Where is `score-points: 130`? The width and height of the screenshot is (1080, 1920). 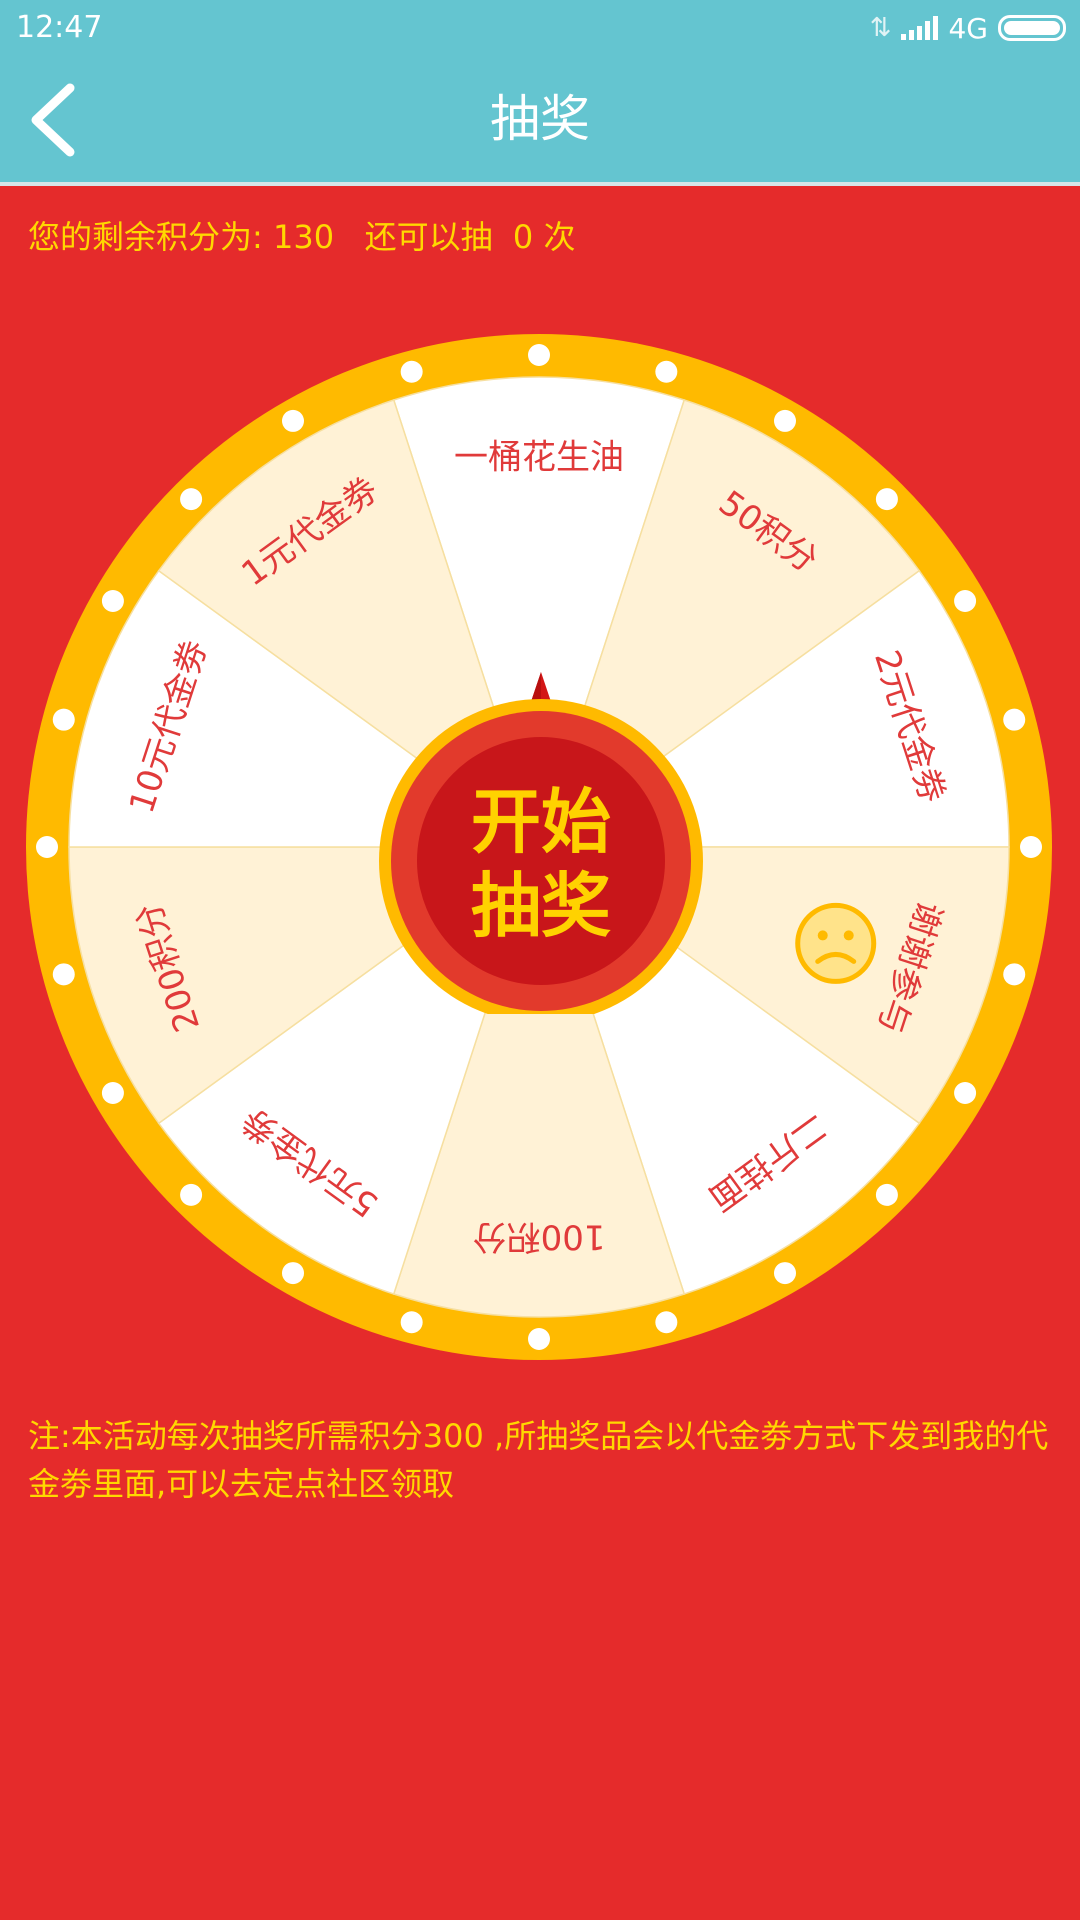 score-points: 130 is located at coordinates (303, 237).